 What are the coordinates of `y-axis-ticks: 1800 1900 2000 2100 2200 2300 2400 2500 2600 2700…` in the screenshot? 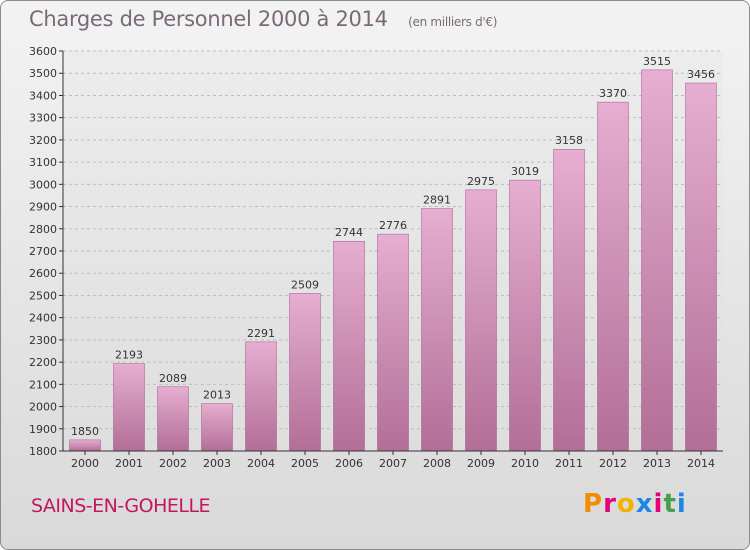 It's located at (46, 251).